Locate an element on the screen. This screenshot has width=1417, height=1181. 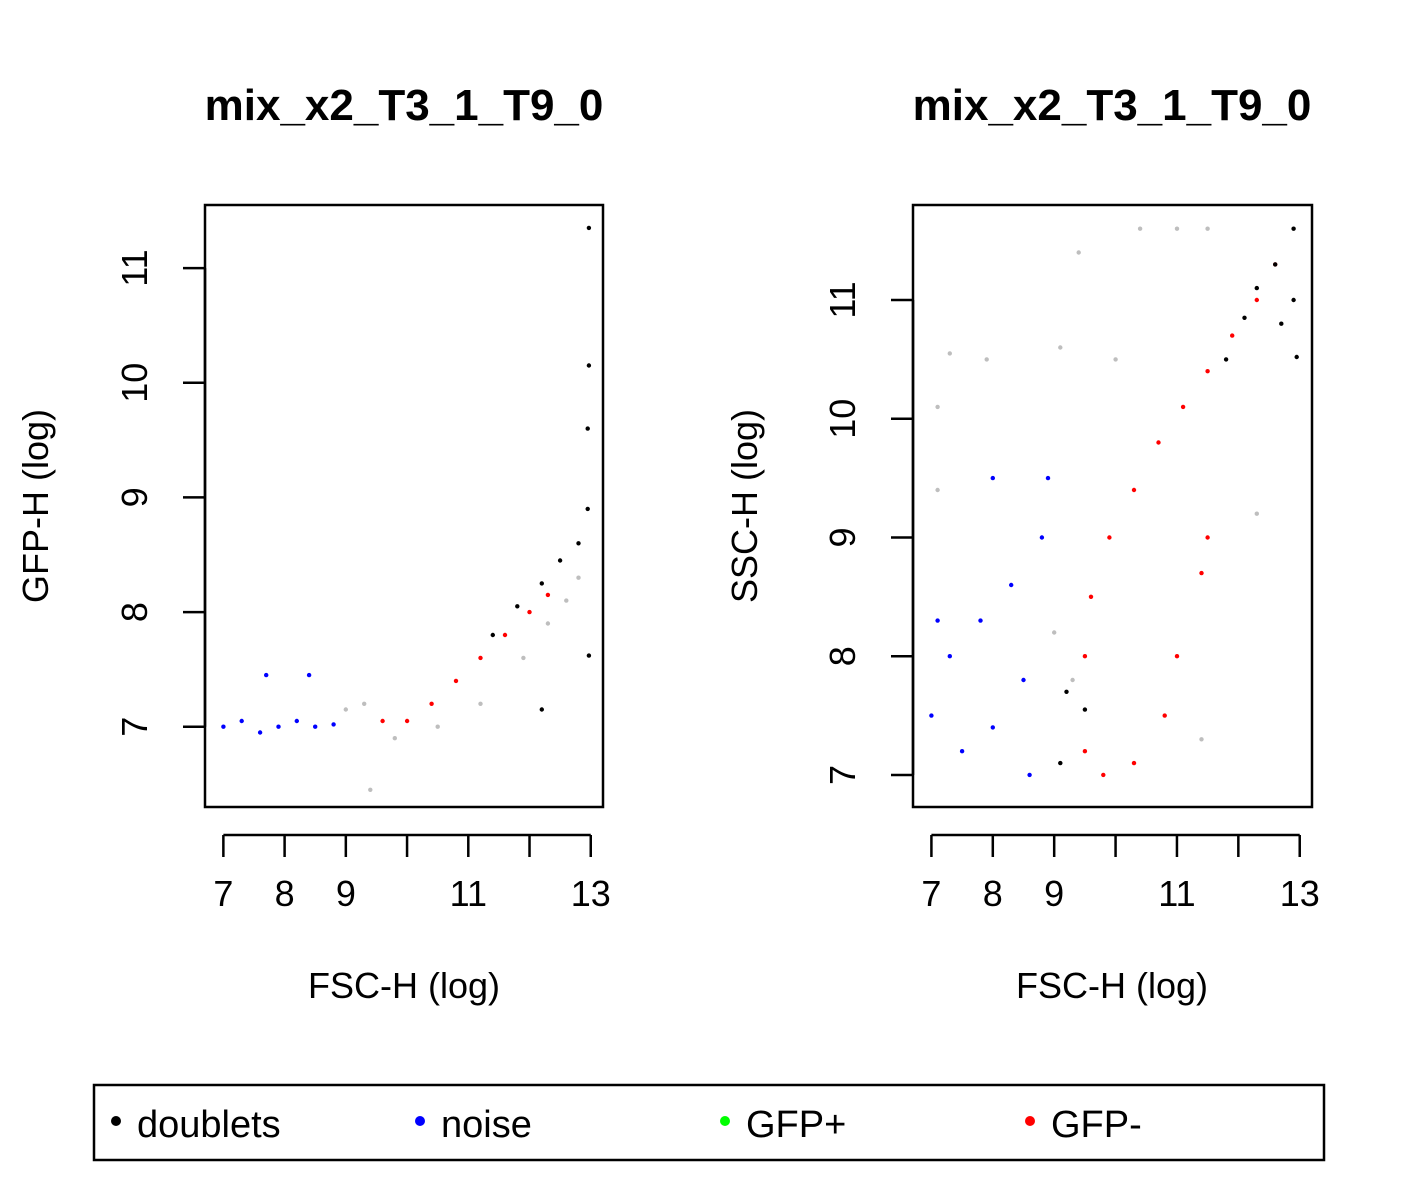
x-axis-gfp: 7 8 9 11 13 is located at coordinates (412, 873).